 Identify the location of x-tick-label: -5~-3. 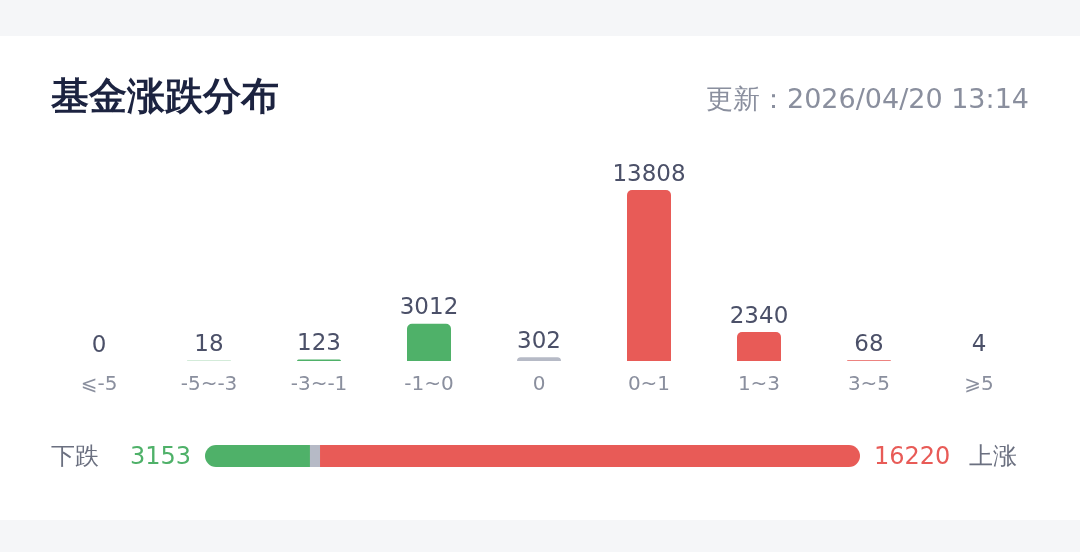
(209, 383).